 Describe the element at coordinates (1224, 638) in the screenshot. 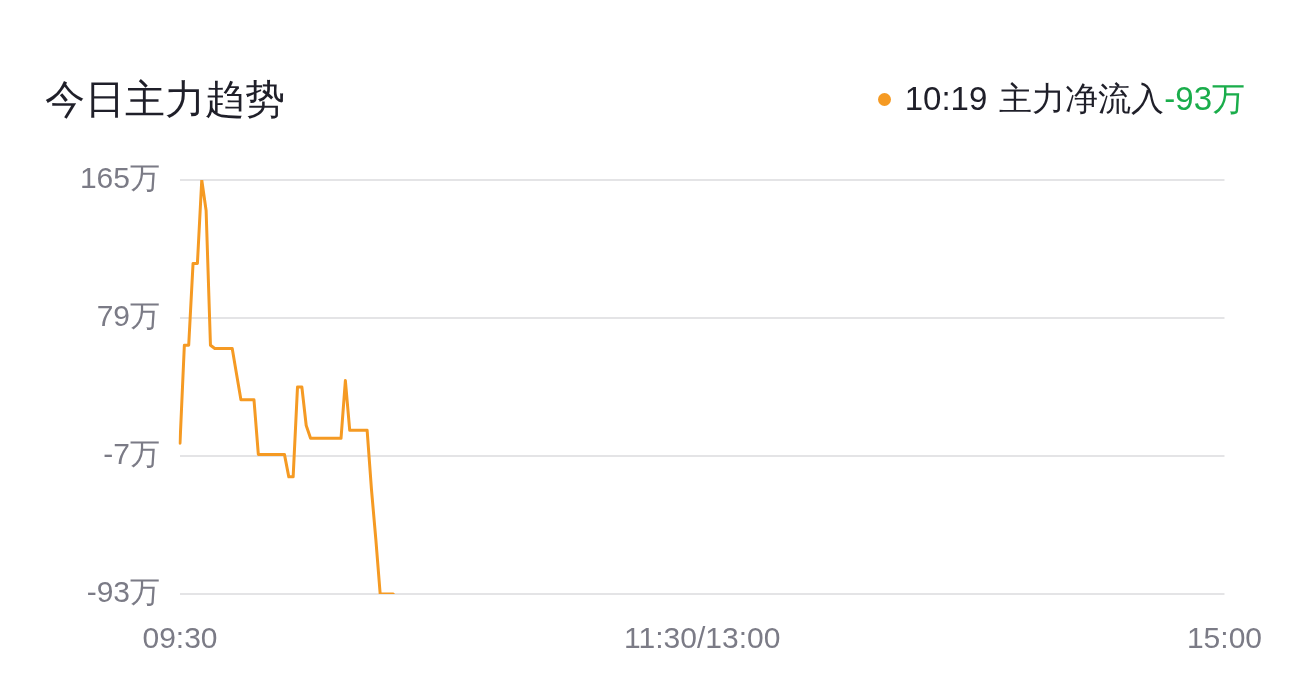

I see `x-tick-label: 15:00` at that location.